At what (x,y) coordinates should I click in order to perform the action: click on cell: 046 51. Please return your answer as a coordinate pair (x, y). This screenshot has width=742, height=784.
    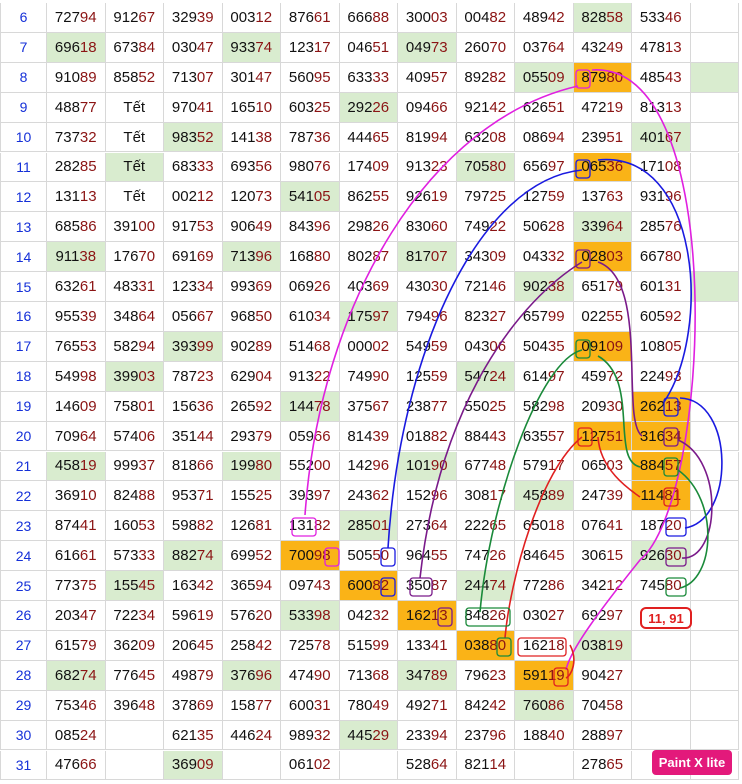
    Looking at the image, I should click on (368, 47).